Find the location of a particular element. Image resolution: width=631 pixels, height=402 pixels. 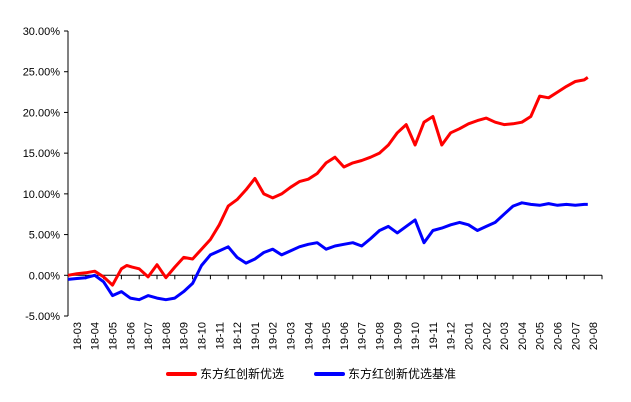

y-tick-label: 30.00% is located at coordinates (42, 32).